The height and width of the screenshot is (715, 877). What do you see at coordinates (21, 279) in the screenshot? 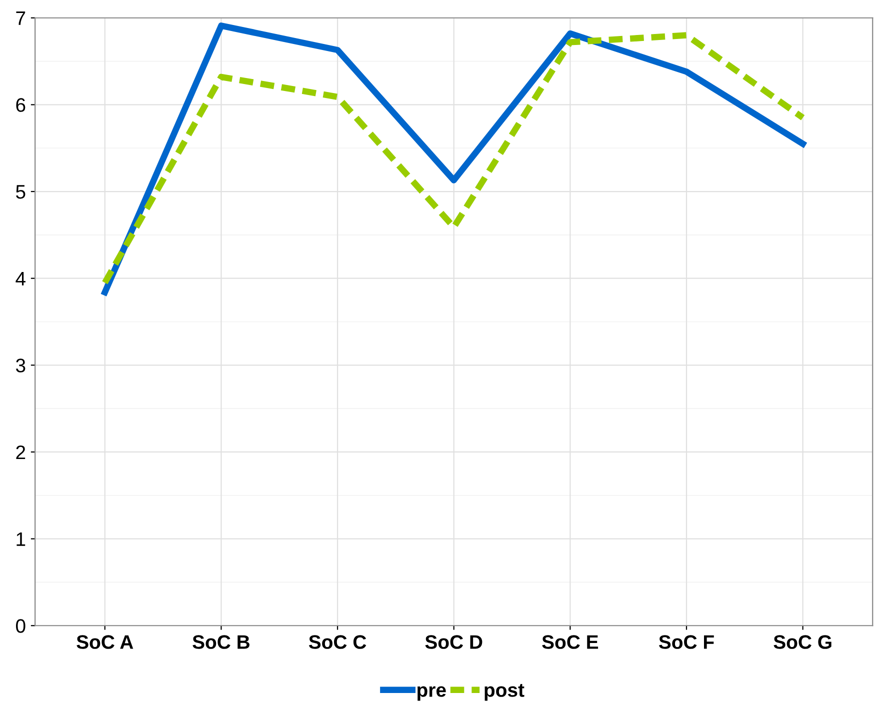
I see `y-tick-label: 4` at bounding box center [21, 279].